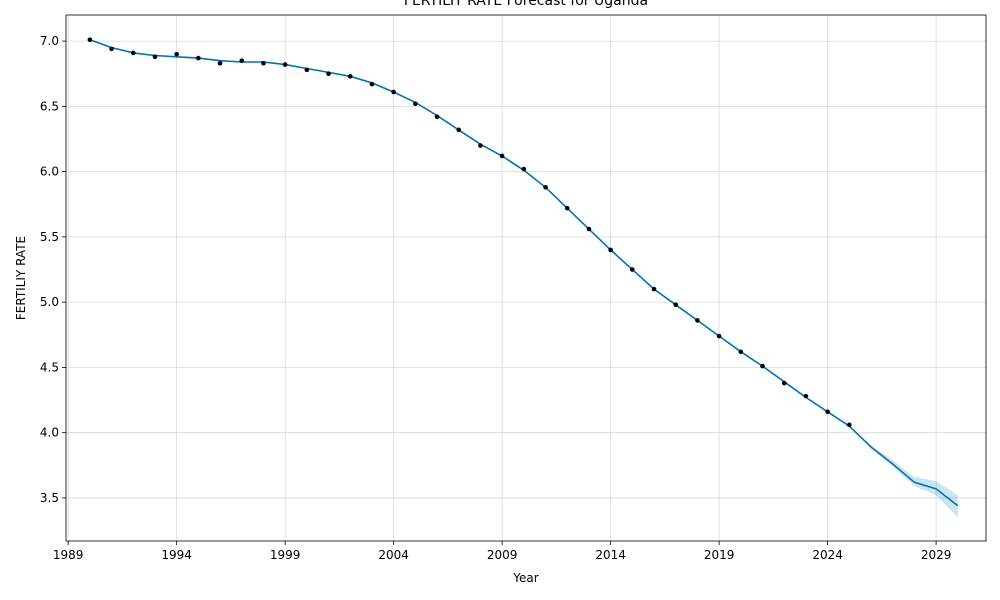 Image resolution: width=1000 pixels, height=600 pixels. Describe the element at coordinates (21, 278) in the screenshot. I see `y-axis-label: FERTILIY RATE` at that location.